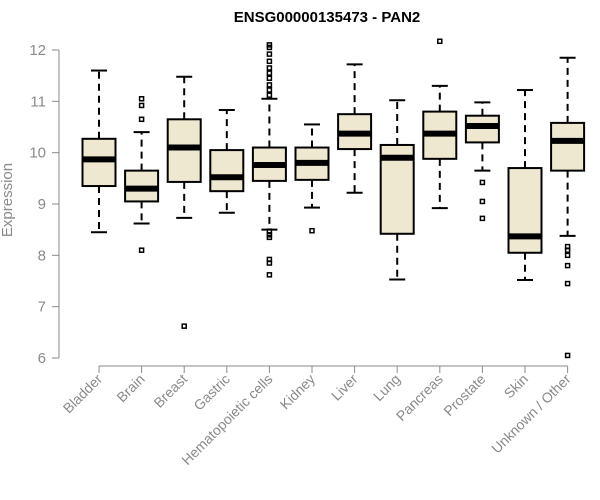  I want to click on y-tick-label: 12, so click(37, 50).